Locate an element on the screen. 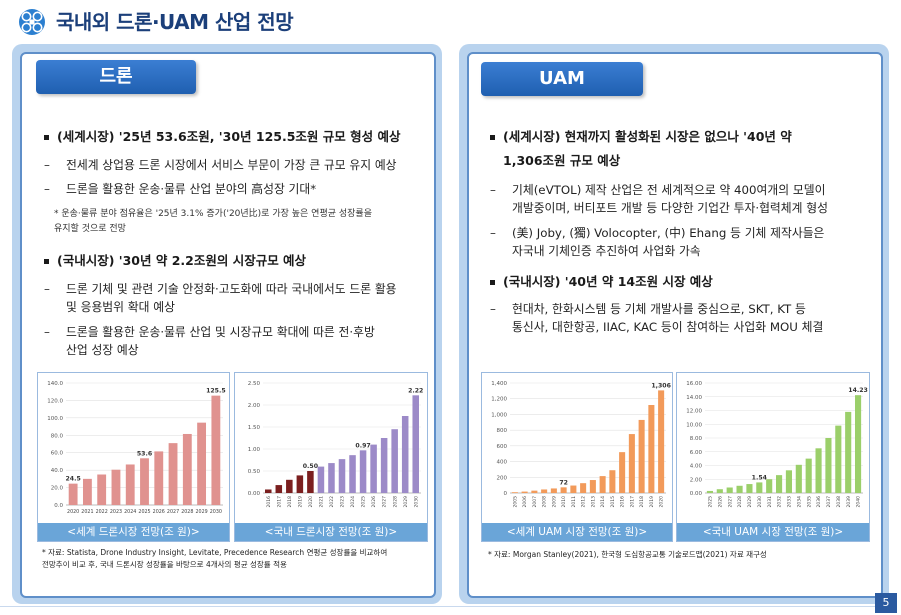  y-tick-label: 10.00 is located at coordinates (694, 425).